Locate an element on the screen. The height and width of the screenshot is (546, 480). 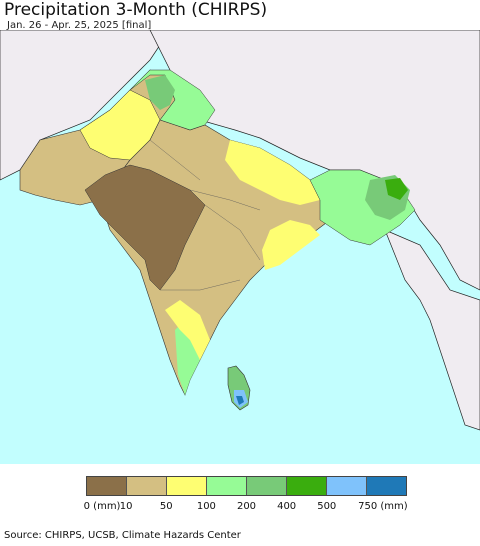
legend-label: 10 is located at coordinates (126, 506).